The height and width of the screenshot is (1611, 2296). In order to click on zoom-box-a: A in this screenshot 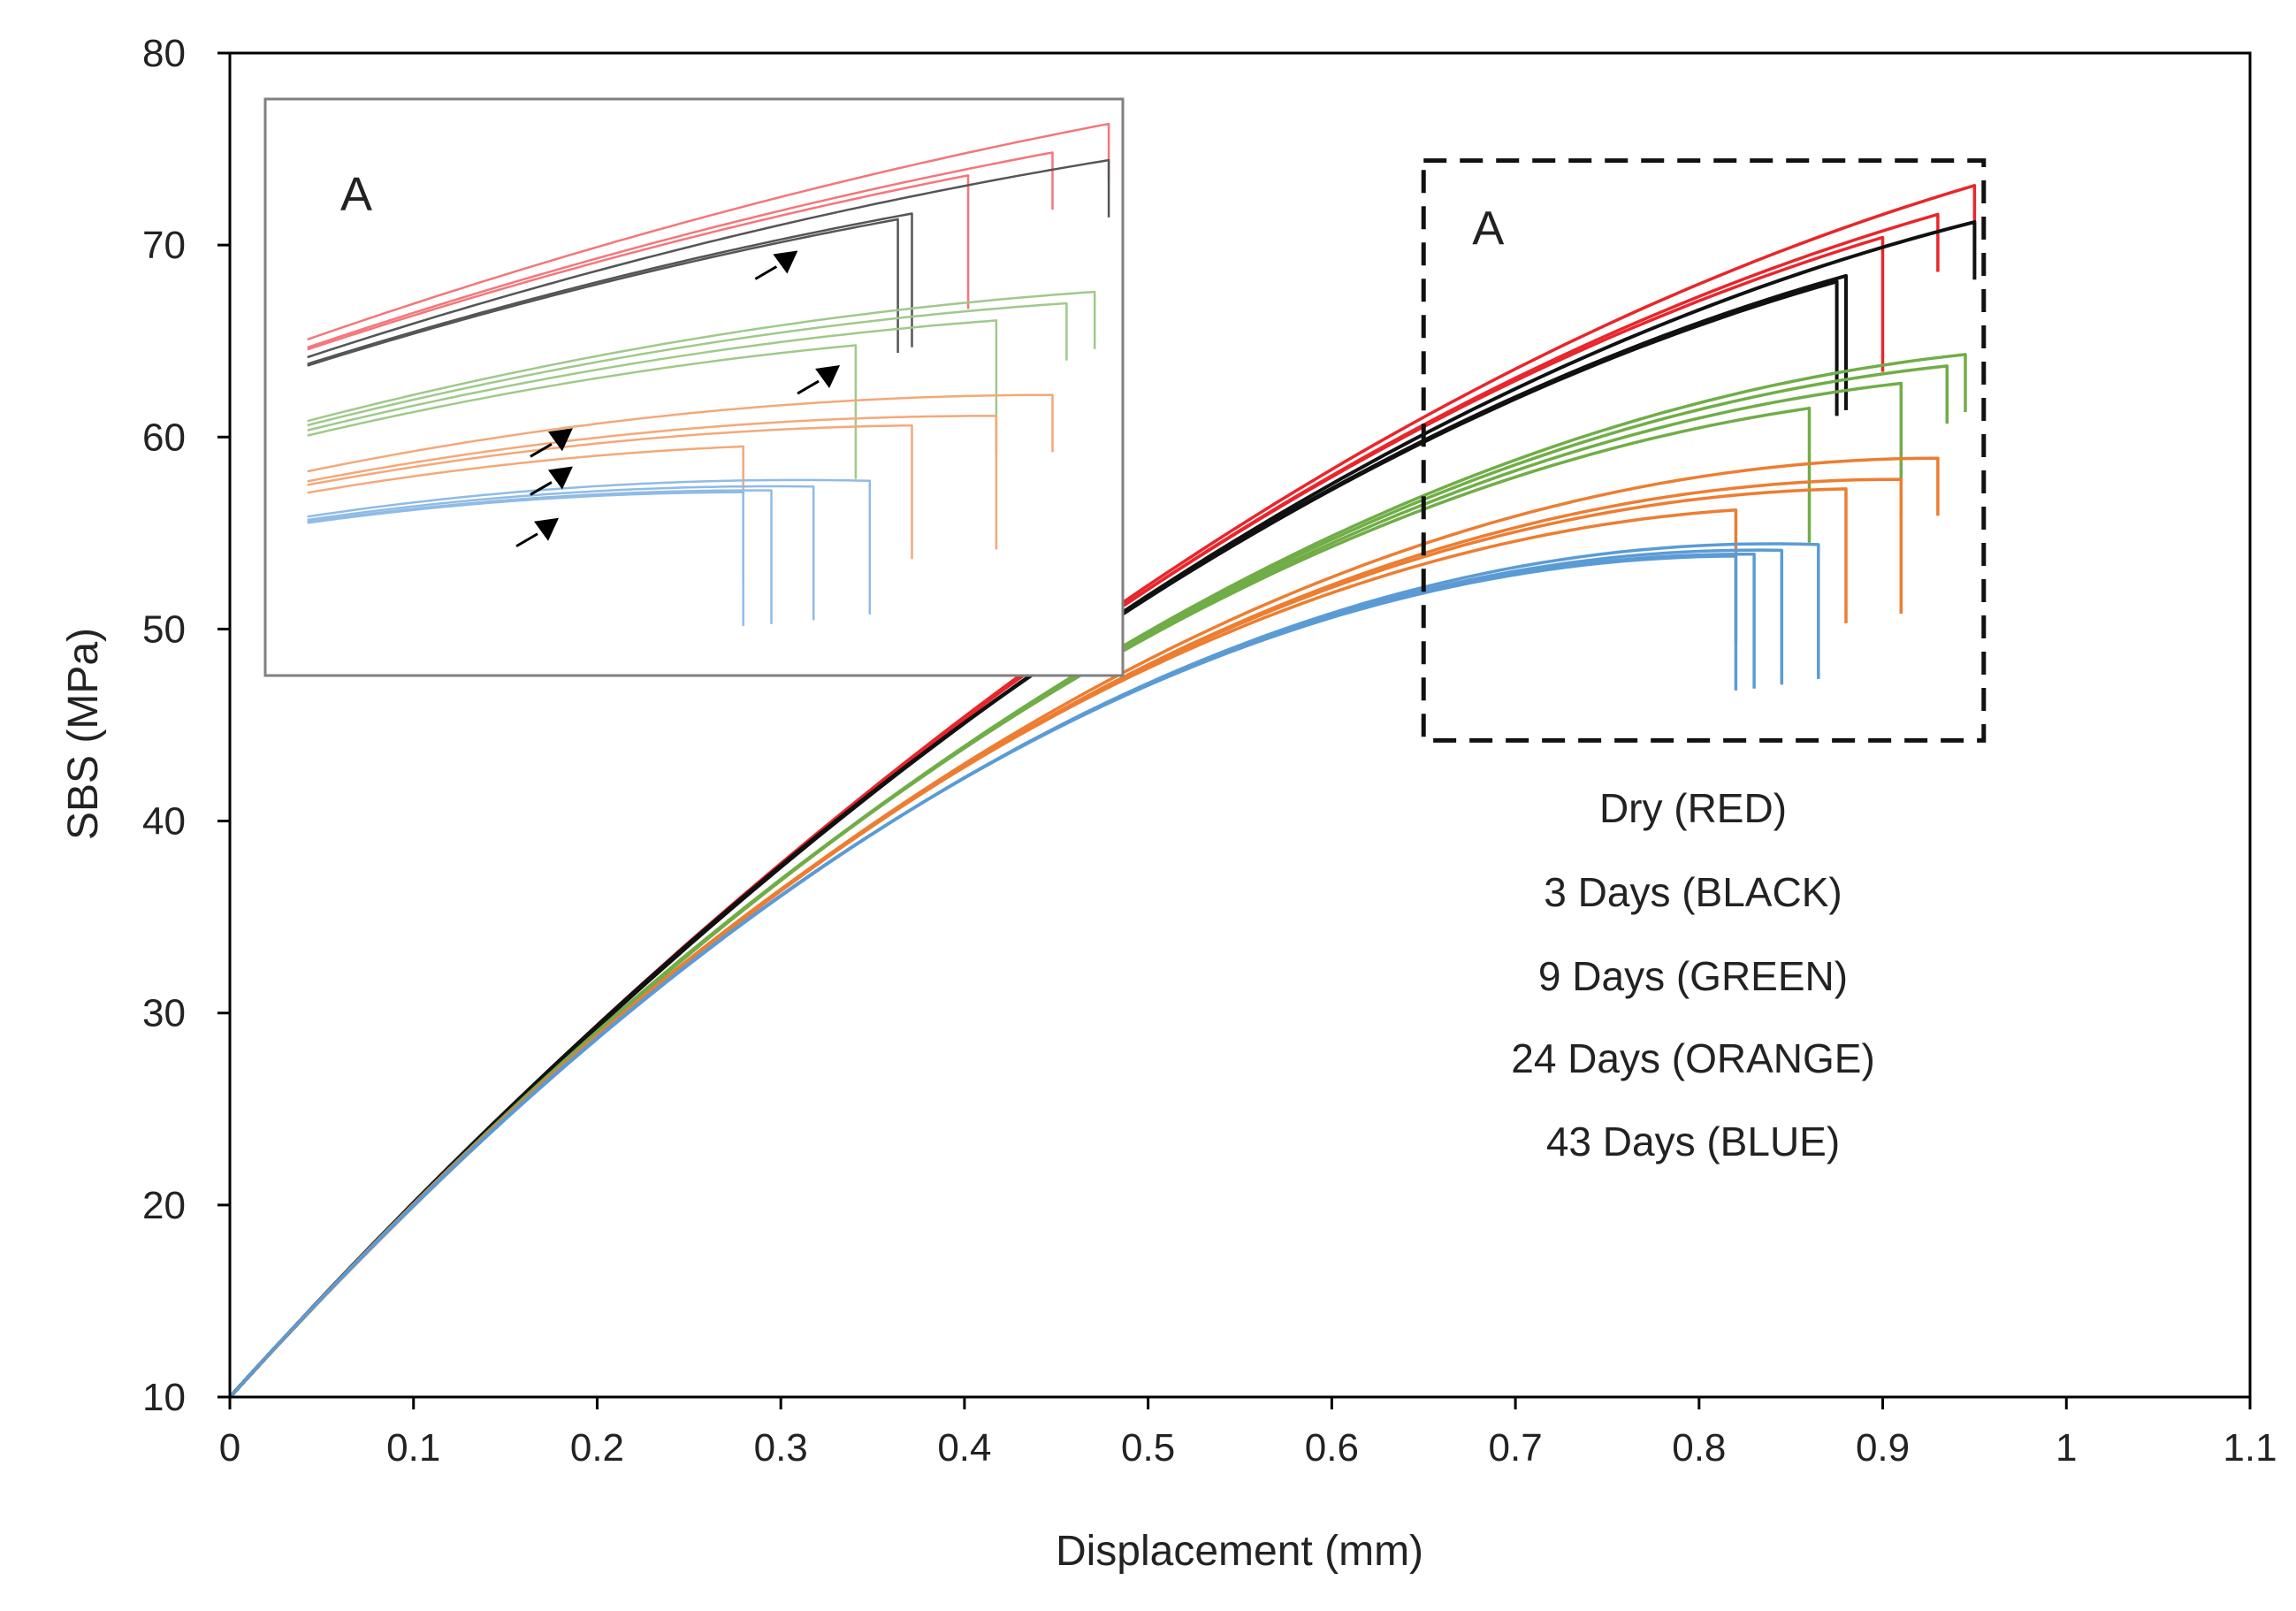, I will do `click(1704, 451)`.